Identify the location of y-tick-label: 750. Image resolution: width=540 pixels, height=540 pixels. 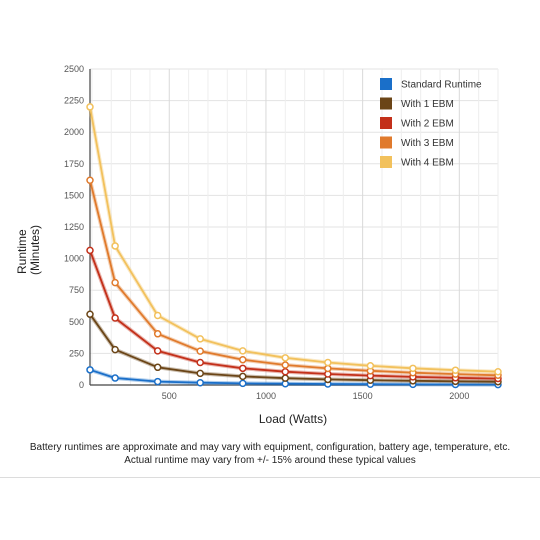
(76, 290).